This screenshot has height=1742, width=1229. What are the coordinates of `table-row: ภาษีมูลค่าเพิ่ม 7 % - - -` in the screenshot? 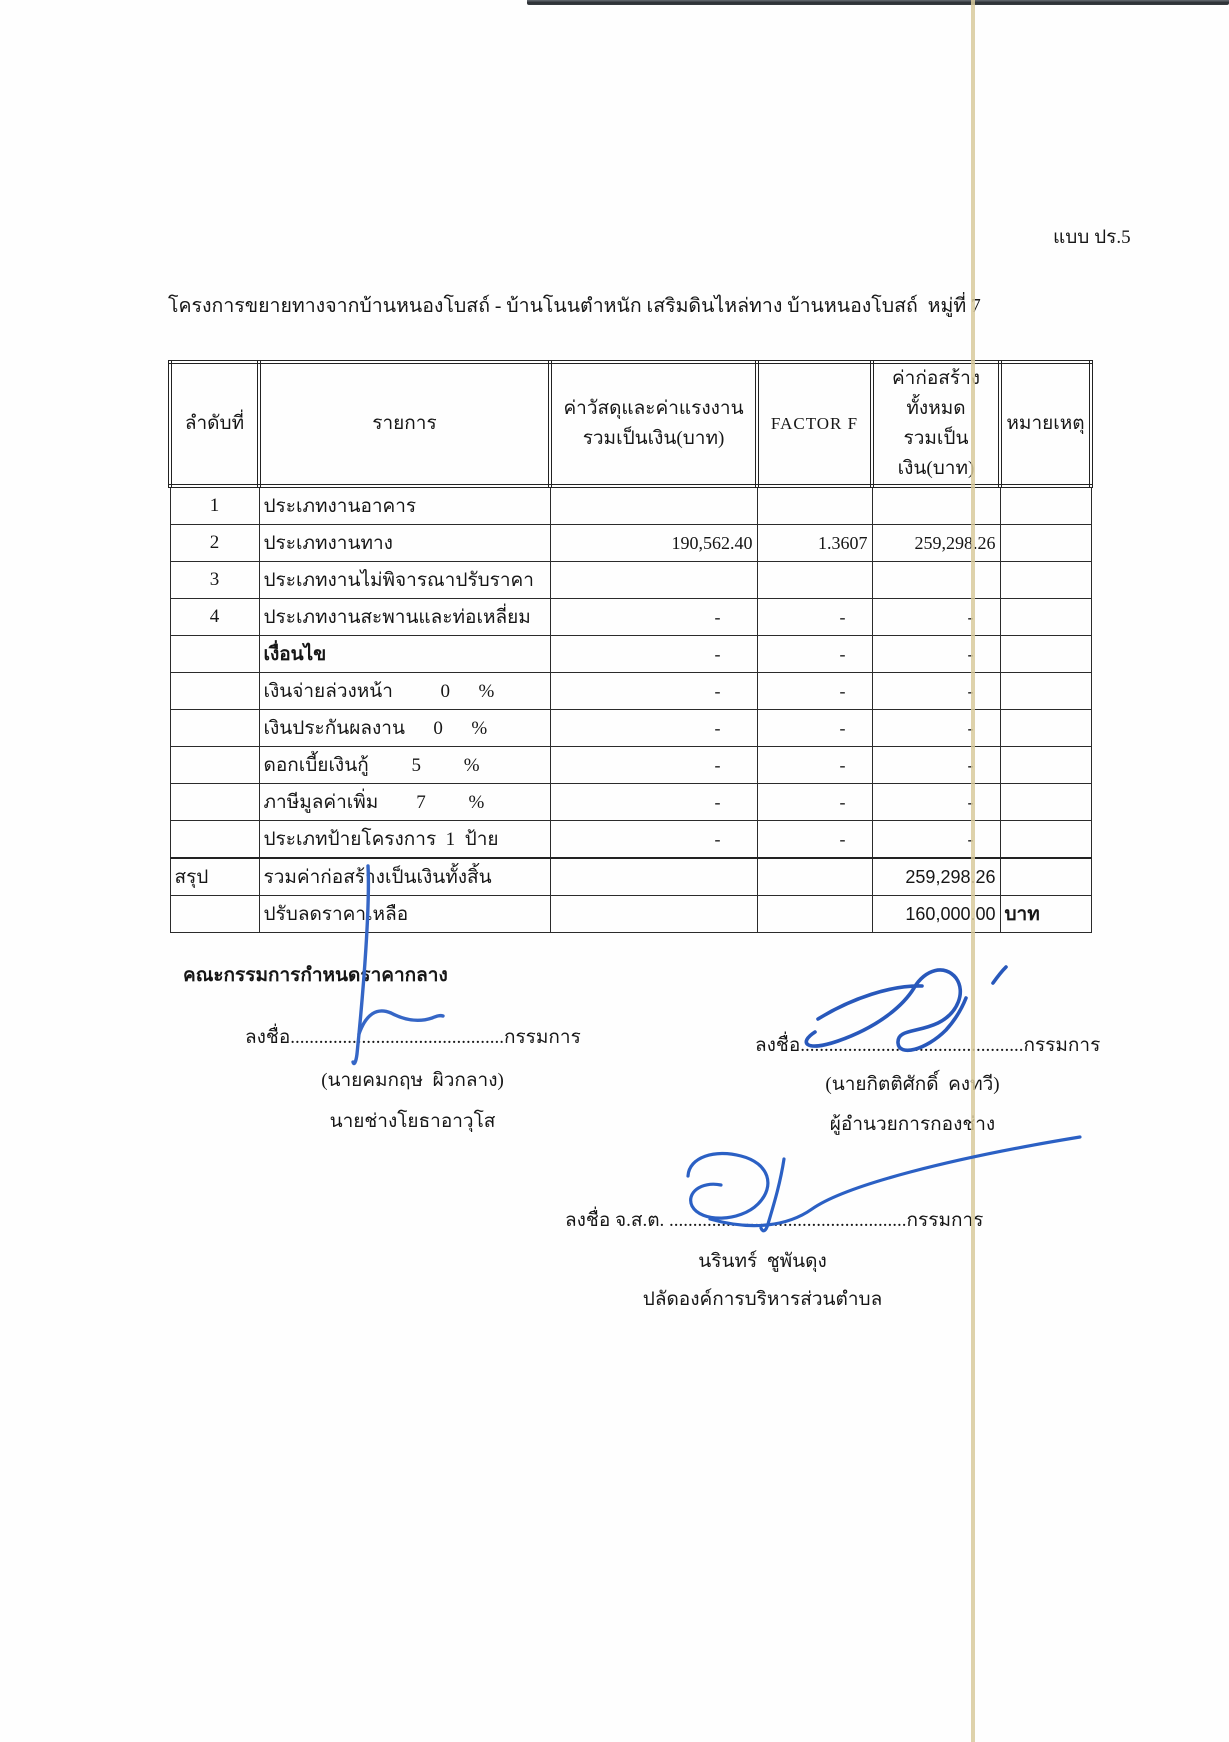 It's located at (630, 802).